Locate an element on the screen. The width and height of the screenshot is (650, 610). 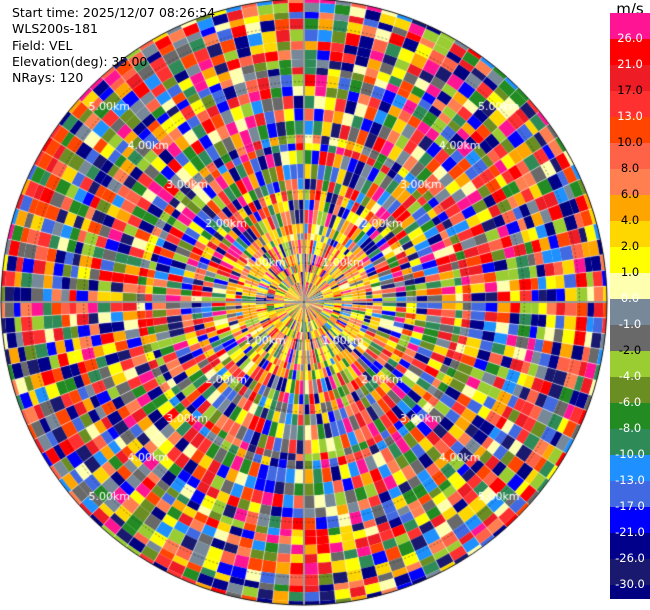
colorbar-tick-label: -30.0 is located at coordinates (630, 584).